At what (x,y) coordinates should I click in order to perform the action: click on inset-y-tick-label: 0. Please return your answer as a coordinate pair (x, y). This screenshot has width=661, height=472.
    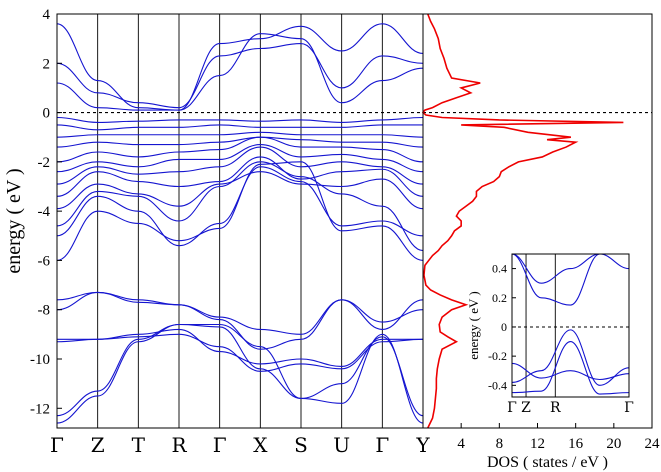
    Looking at the image, I should click on (504, 327).